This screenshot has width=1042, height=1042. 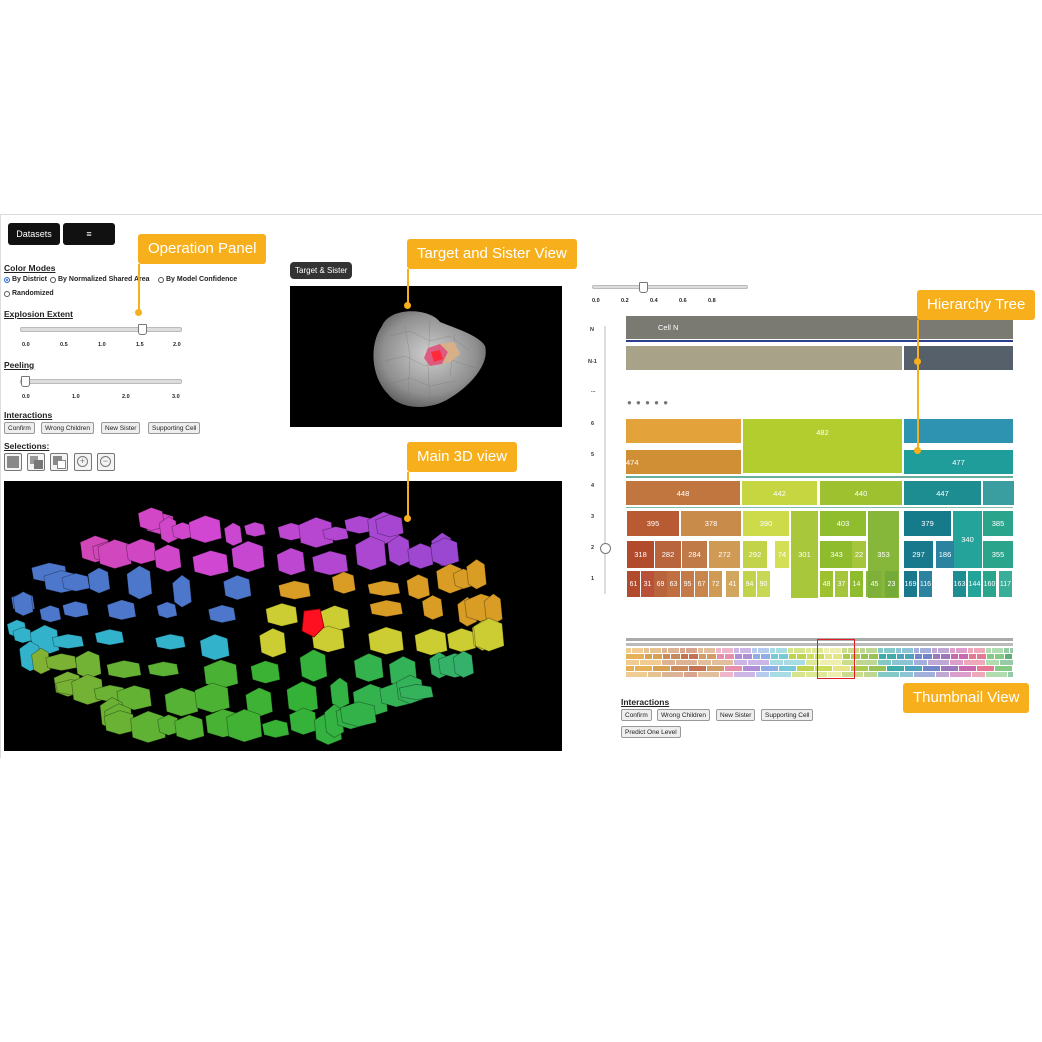 What do you see at coordinates (749, 584) in the screenshot?
I see `tree-node-94: 94` at bounding box center [749, 584].